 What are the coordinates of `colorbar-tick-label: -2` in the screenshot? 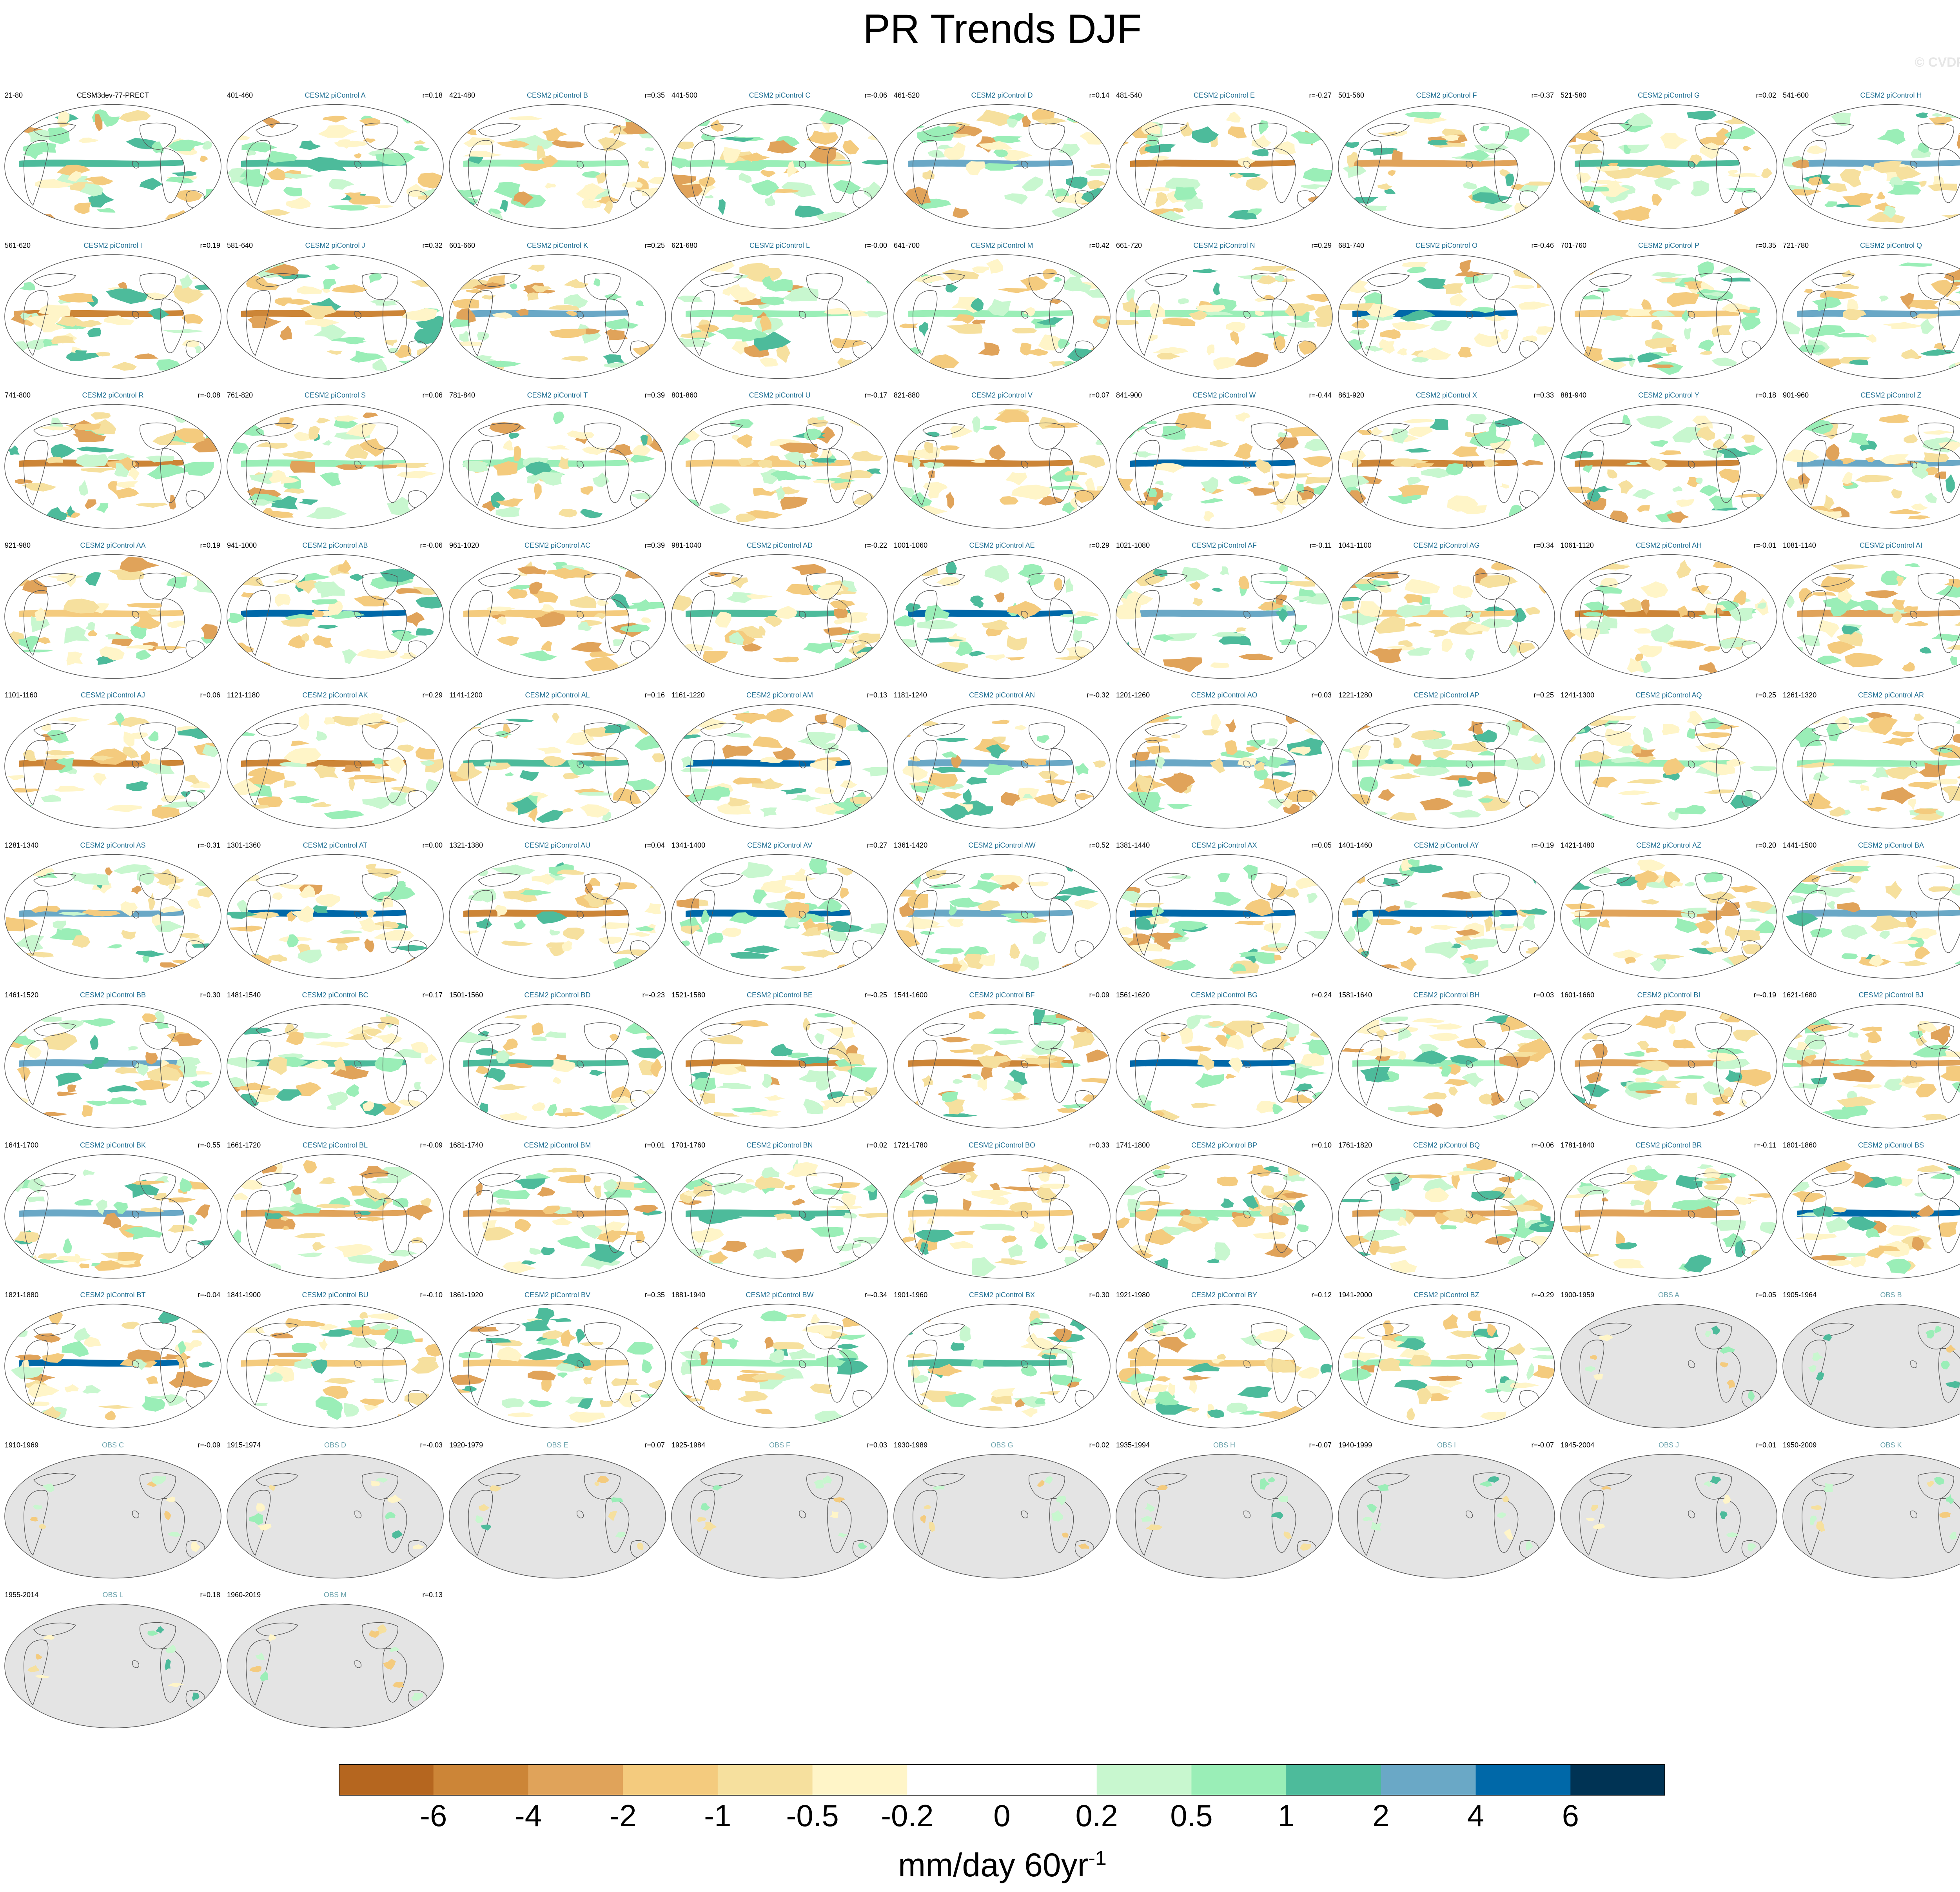 It's located at (623, 1815).